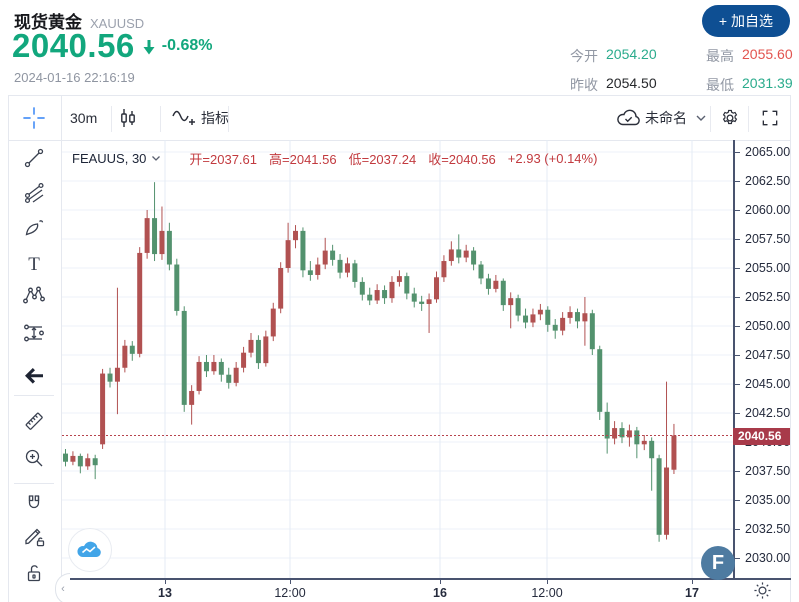 This screenshot has height=602, width=799. I want to click on toolbar-border, so click(399, 140).